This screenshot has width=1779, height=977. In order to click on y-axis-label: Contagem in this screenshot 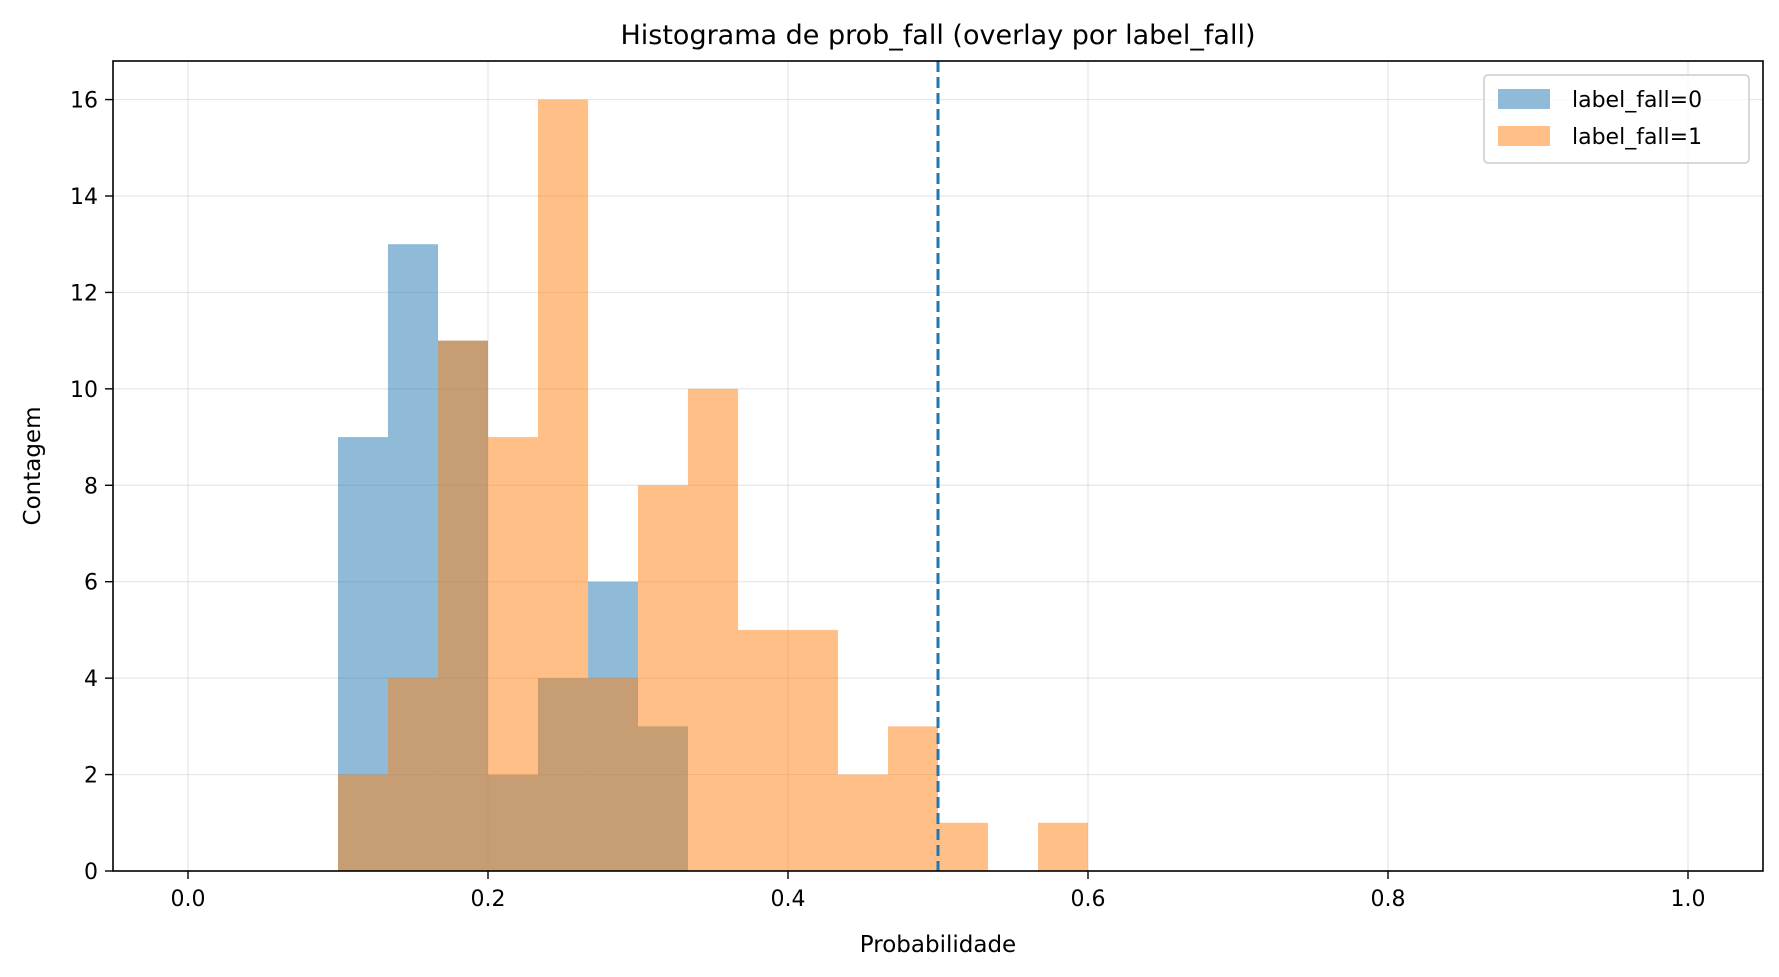, I will do `click(33, 466)`.